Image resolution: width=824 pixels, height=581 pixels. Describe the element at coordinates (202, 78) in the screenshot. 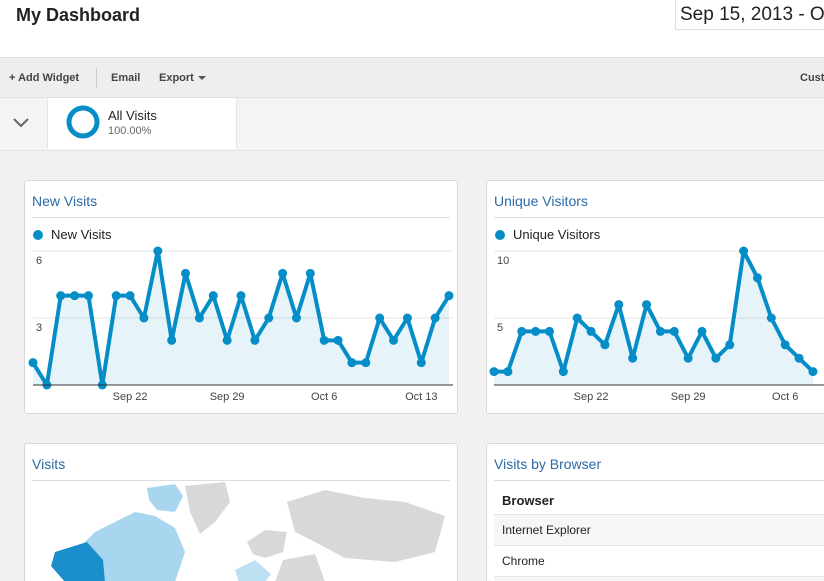

I see `dropdown-arrow` at that location.